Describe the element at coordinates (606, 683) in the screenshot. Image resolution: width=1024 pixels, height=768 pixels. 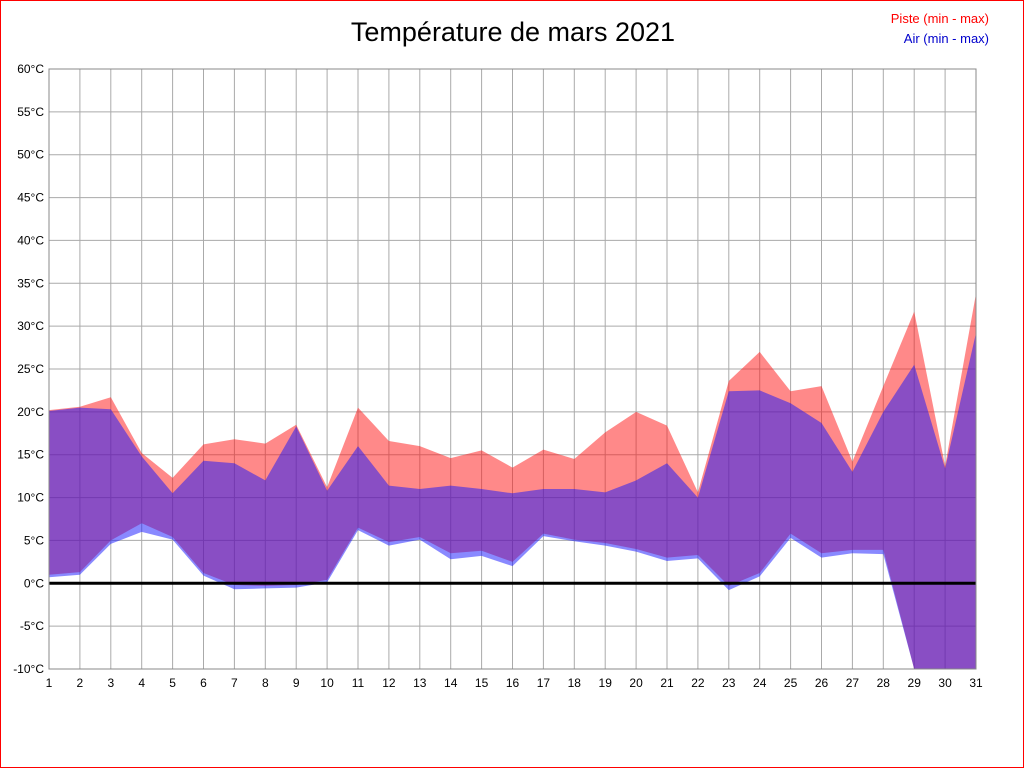
I see `svg-text: 19` at that location.